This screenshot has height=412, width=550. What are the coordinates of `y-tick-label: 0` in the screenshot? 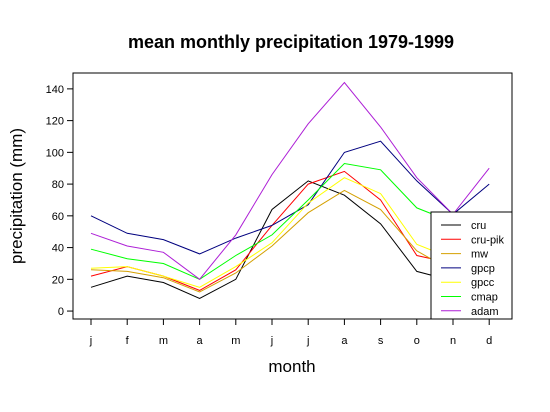 It's located at (61, 312).